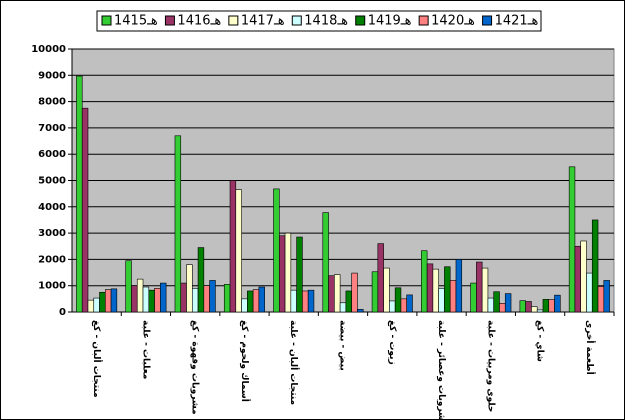 This screenshot has width=625, height=420. Describe the element at coordinates (48, 49) in the screenshot. I see `y-tick-label: 10000` at that location.